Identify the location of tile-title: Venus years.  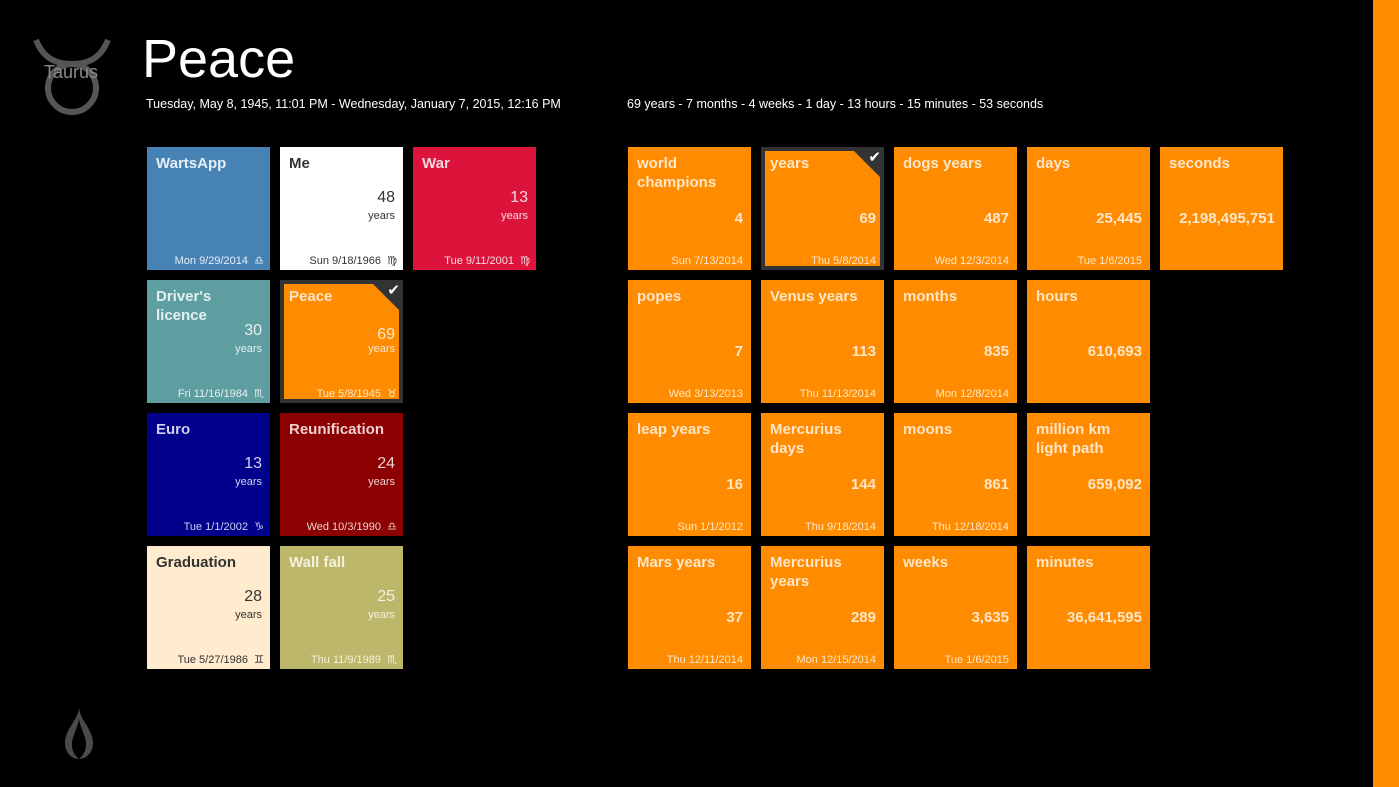
(814, 296).